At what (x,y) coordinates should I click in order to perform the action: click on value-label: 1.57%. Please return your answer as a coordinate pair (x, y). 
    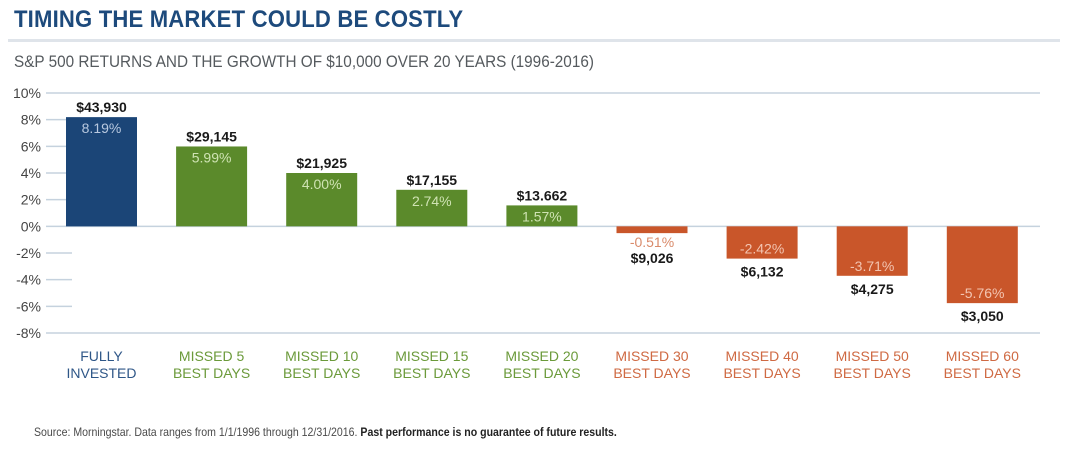
    Looking at the image, I should click on (542, 216).